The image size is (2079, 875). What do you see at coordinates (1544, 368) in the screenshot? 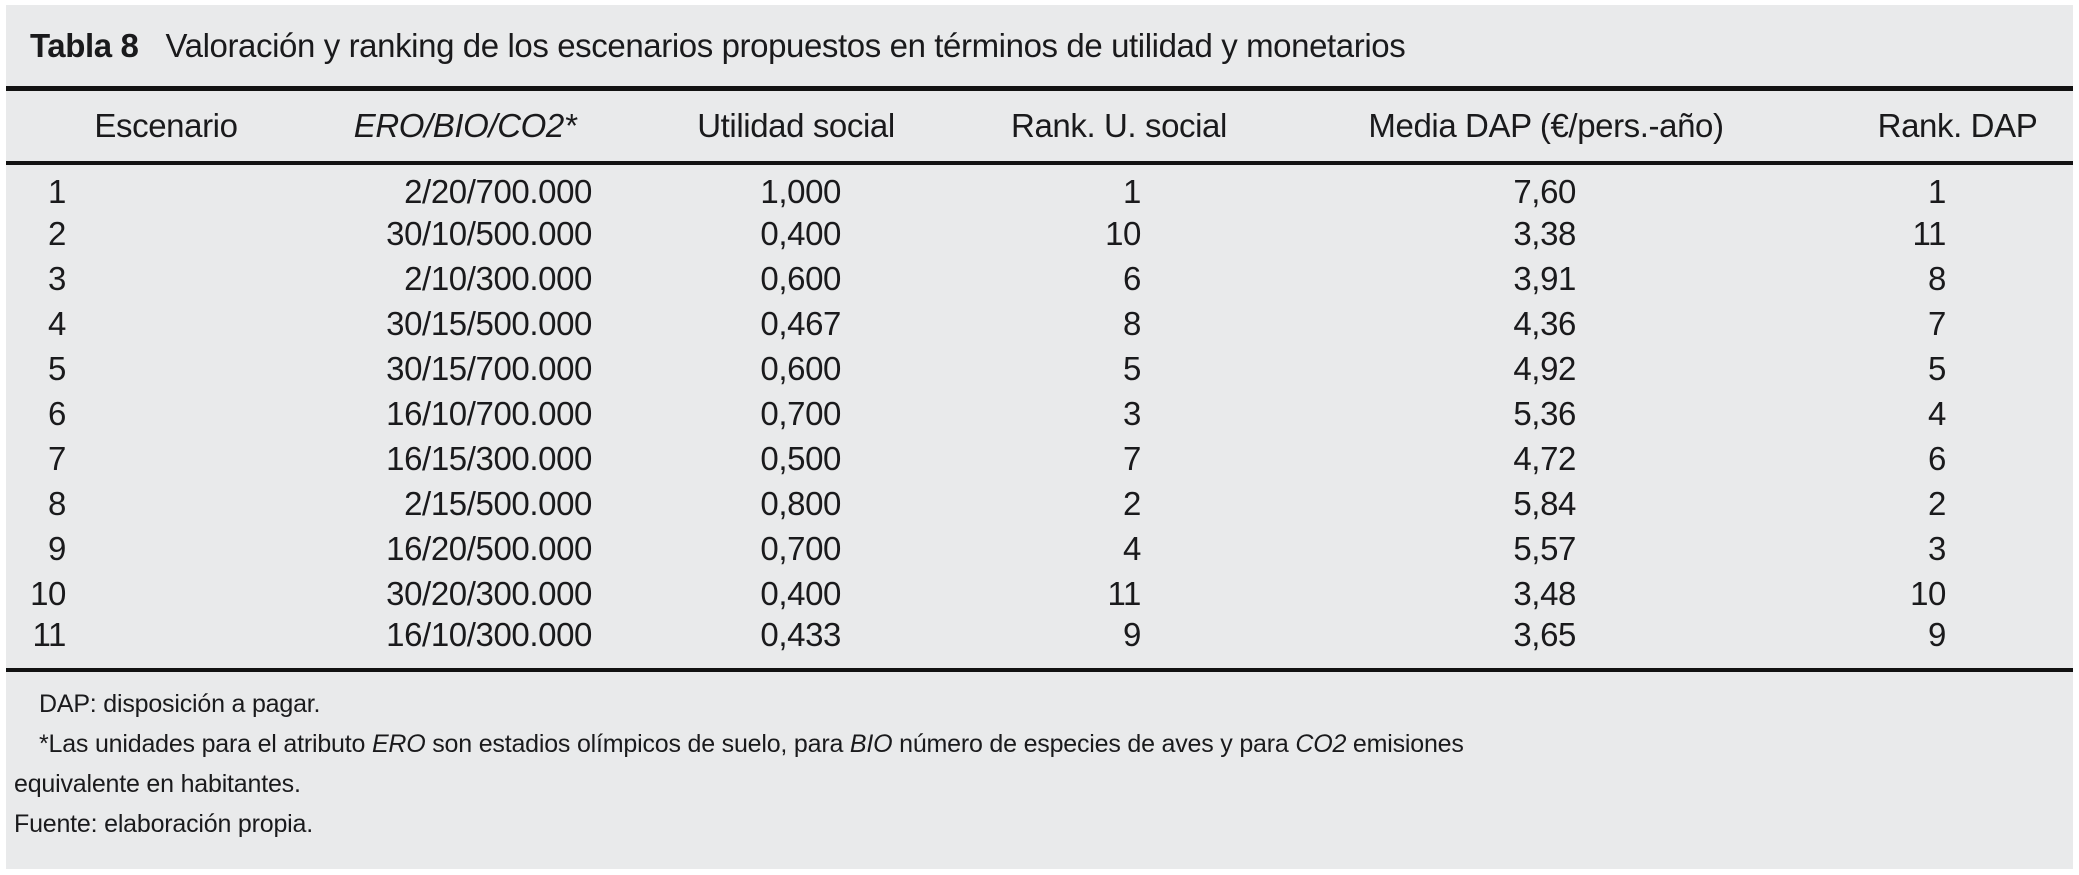
I see `cell-media-dap: 4,92` at bounding box center [1544, 368].